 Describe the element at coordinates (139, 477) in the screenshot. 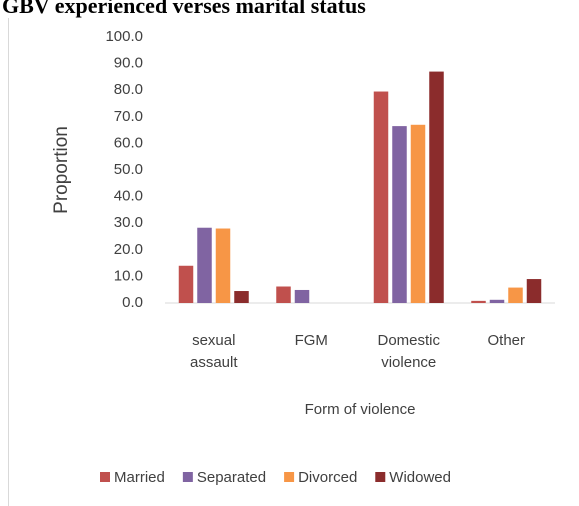

I see `legend-label: Married` at that location.